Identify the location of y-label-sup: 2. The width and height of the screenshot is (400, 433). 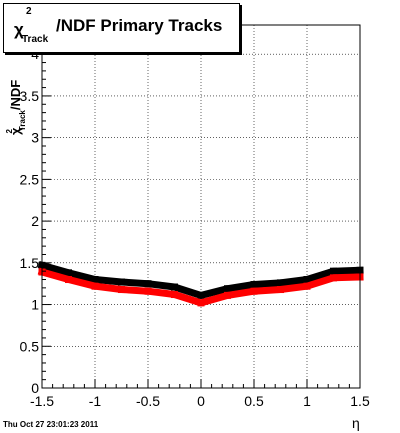
(9, 131).